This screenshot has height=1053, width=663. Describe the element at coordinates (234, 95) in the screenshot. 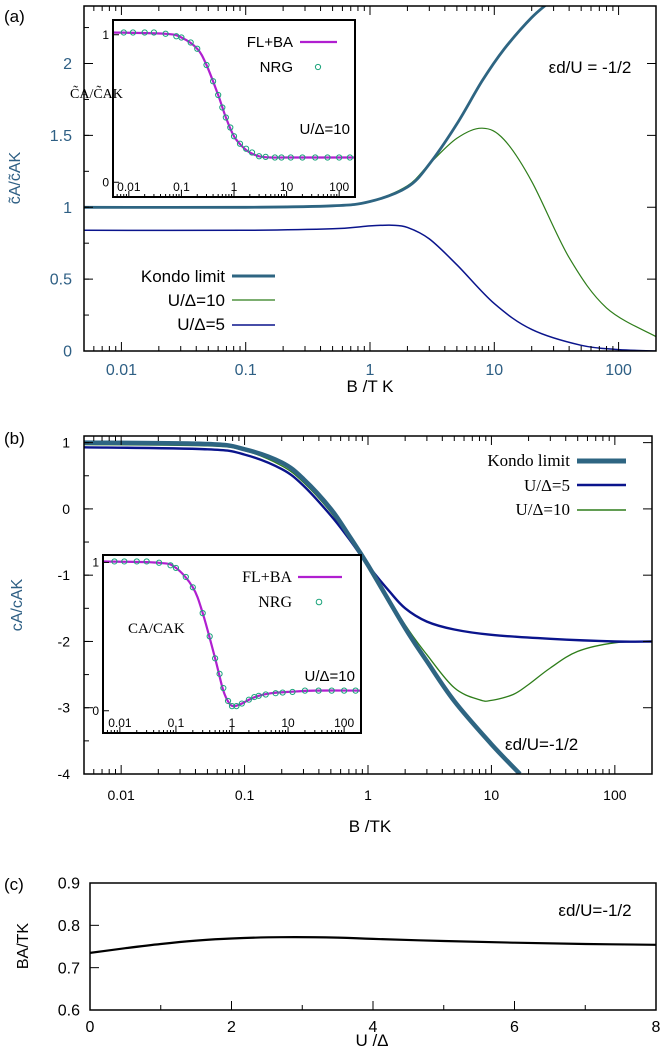

I see `series-ai-flba` at that location.